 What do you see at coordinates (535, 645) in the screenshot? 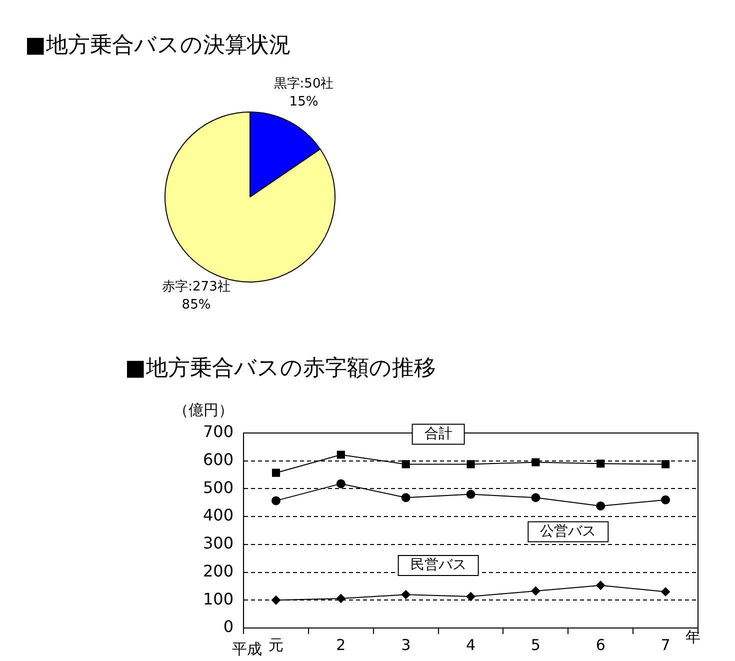
I see `x-tick-label: 5` at bounding box center [535, 645].